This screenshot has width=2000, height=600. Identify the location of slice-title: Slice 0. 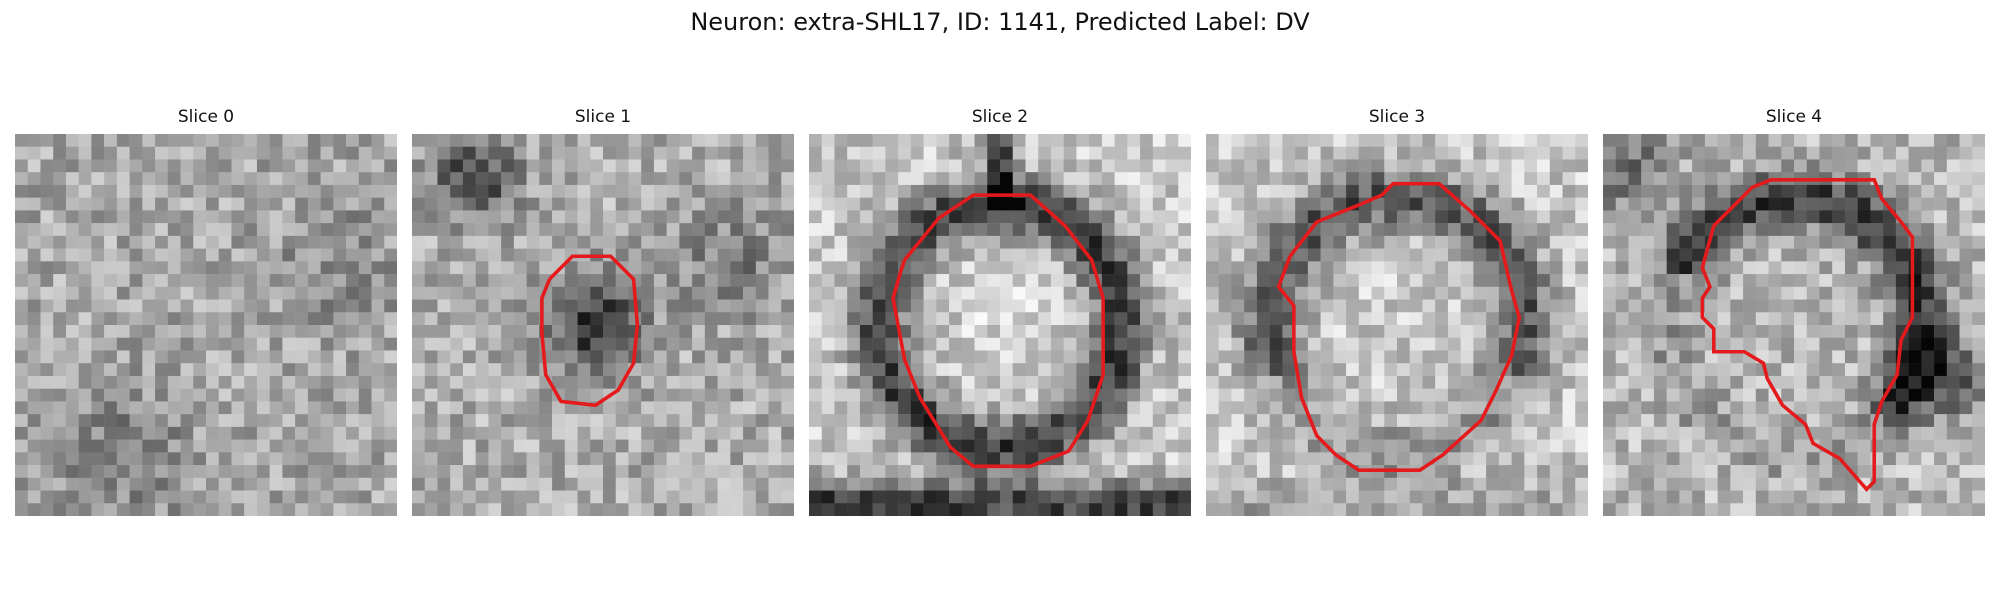
(206, 117).